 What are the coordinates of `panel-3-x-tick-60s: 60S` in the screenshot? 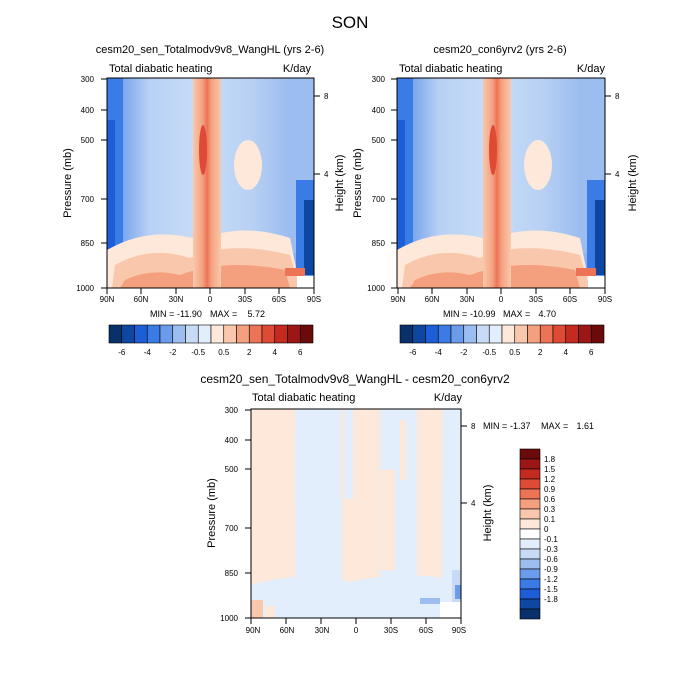 It's located at (426, 630).